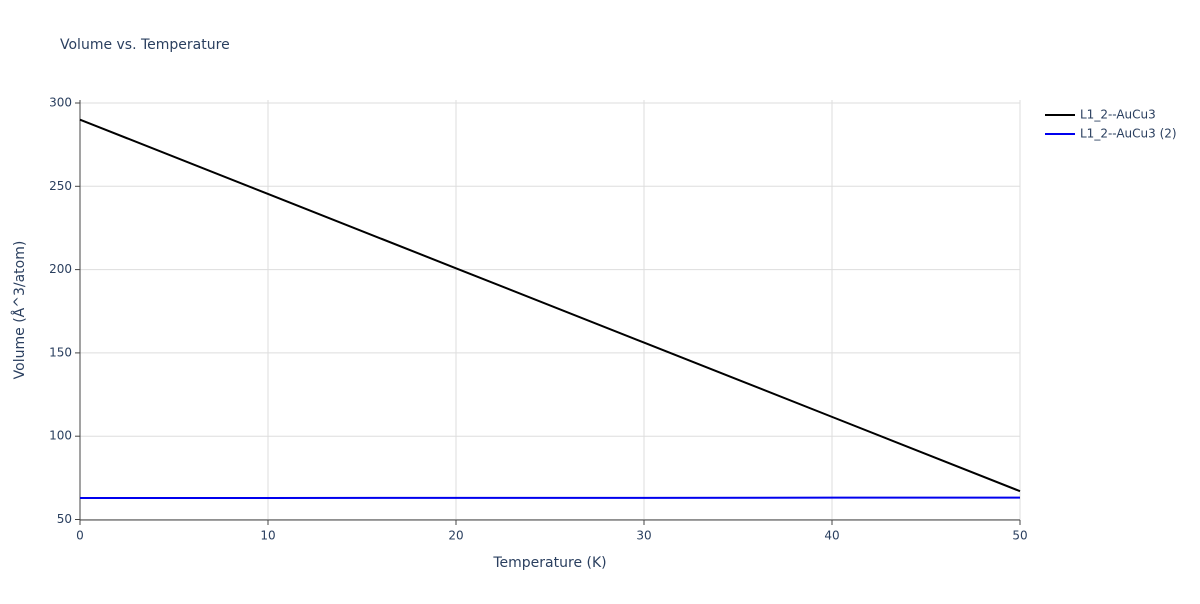 The image size is (1200, 604). I want to click on y-tick-label: 300, so click(60, 102).